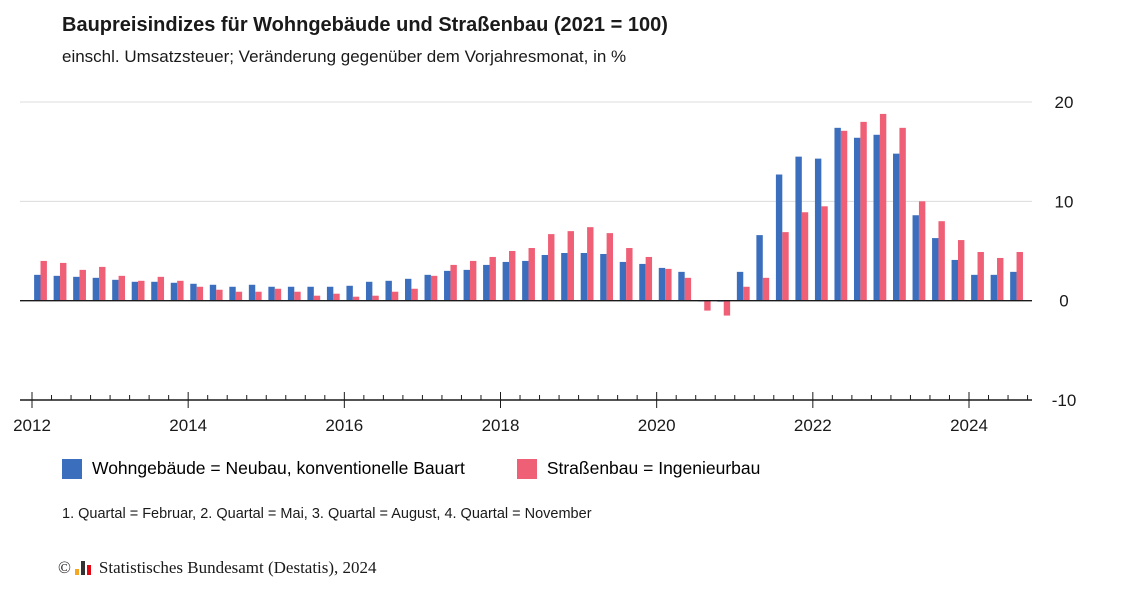  Describe the element at coordinates (72, 468) in the screenshot. I see `legend-swatch-wohngebaeude` at that location.